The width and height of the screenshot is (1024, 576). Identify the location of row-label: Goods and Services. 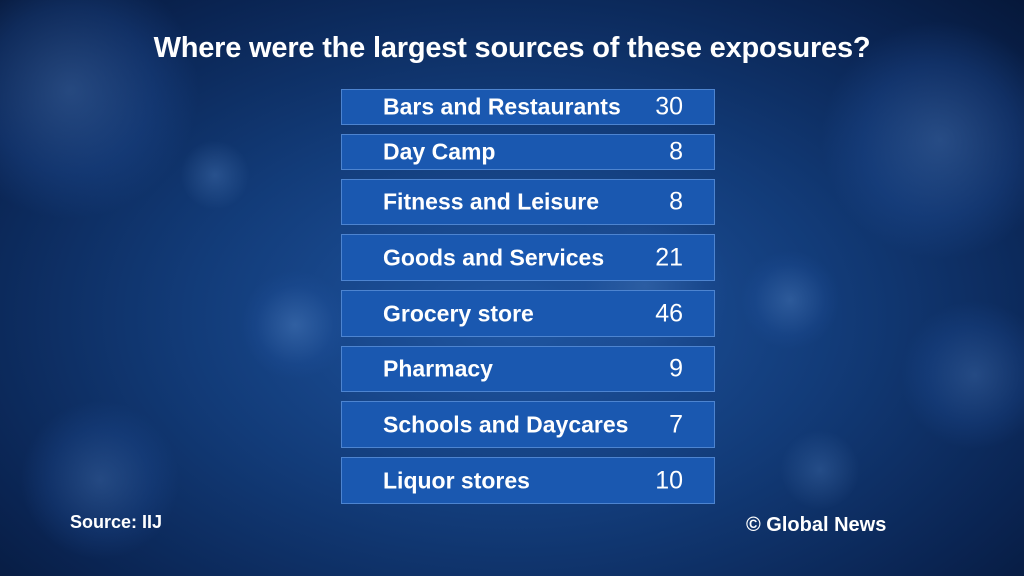
(494, 257).